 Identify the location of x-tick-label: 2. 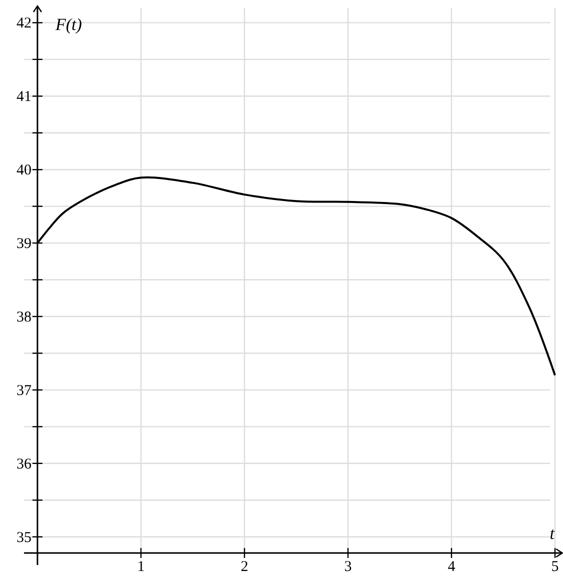
(244, 567).